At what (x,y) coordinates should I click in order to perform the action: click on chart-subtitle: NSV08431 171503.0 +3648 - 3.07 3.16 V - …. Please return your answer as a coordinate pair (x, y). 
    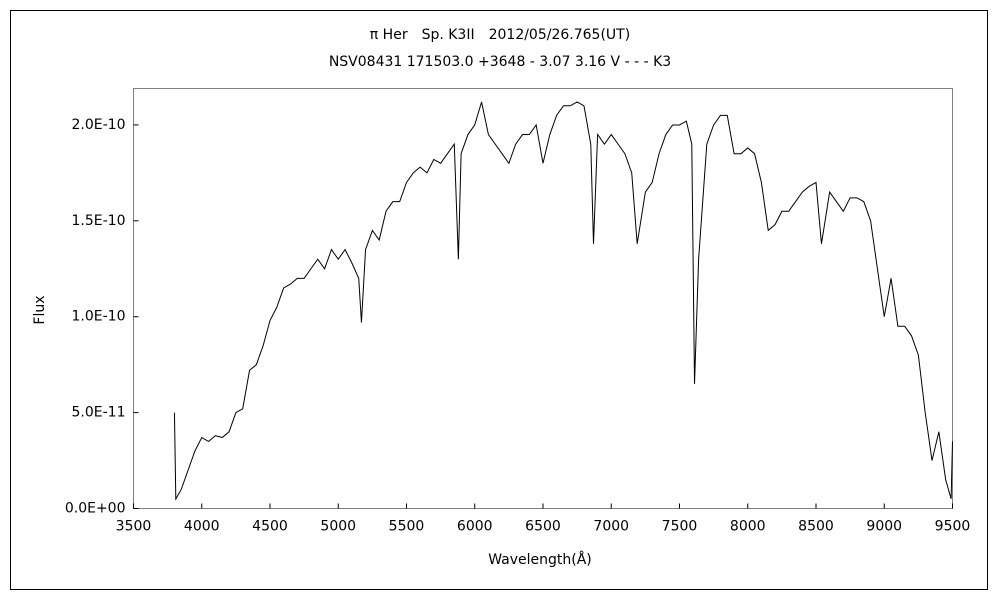
    Looking at the image, I should click on (500, 62).